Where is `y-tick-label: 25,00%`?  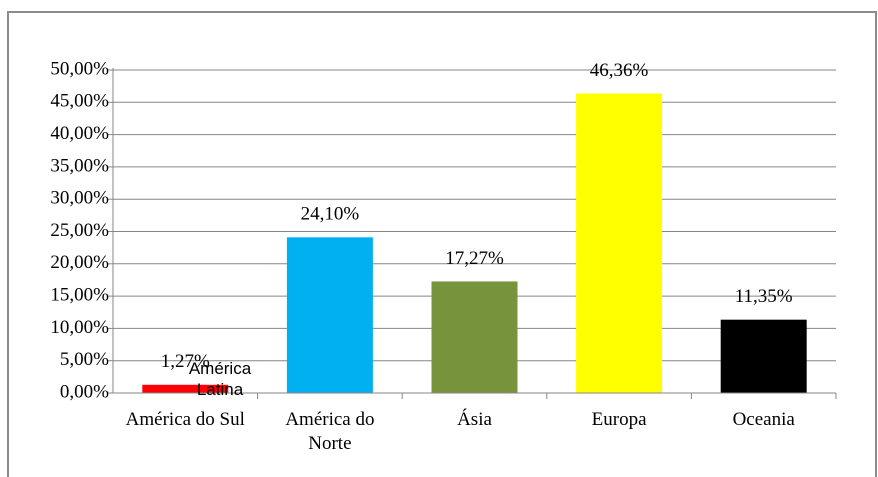 y-tick-label: 25,00% is located at coordinates (79, 230).